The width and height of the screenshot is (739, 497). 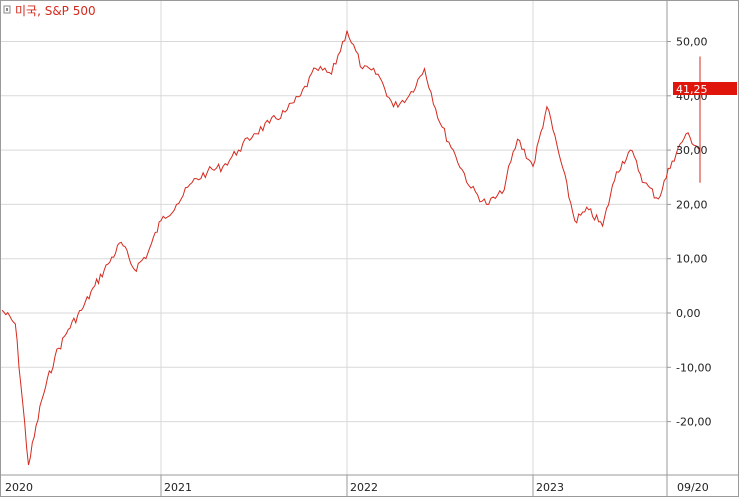 I want to click on legend-swatch-fill, so click(x=7, y=9).